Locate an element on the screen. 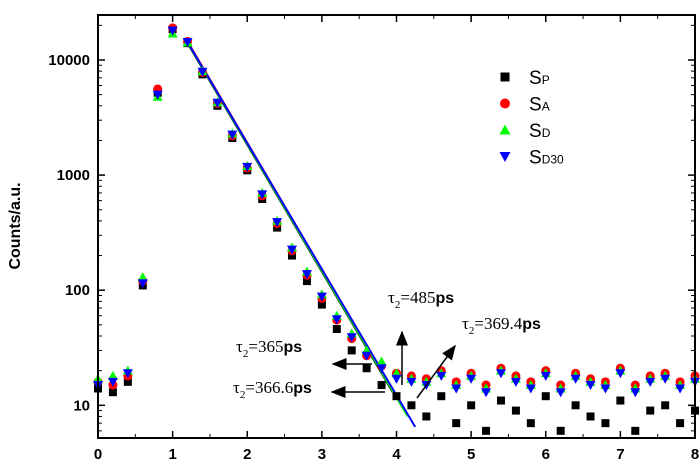 The image size is (700, 466). annotation-value: 369.4 is located at coordinates (503, 323).